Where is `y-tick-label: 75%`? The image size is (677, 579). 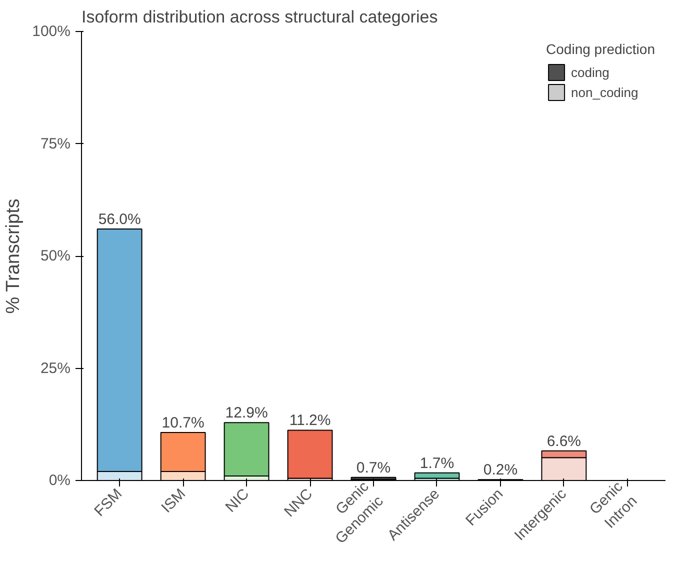 y-tick-label: 75% is located at coordinates (55, 143).